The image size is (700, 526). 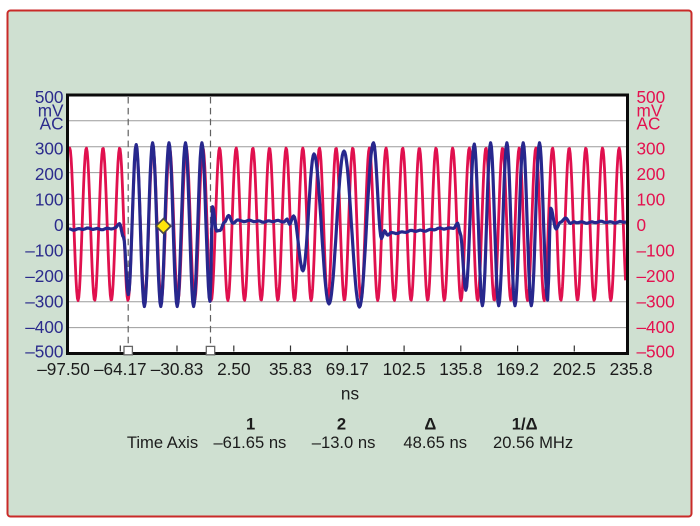 I want to click on svg-text: 35.83, so click(x=290, y=369).